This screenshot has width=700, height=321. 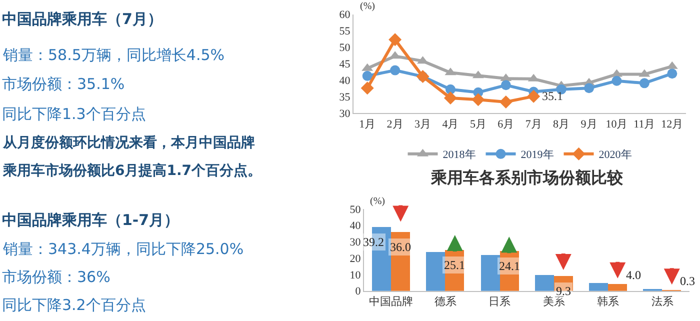 What do you see at coordinates (400, 247) in the screenshot?
I see `data-label: 36.0` at bounding box center [400, 247].